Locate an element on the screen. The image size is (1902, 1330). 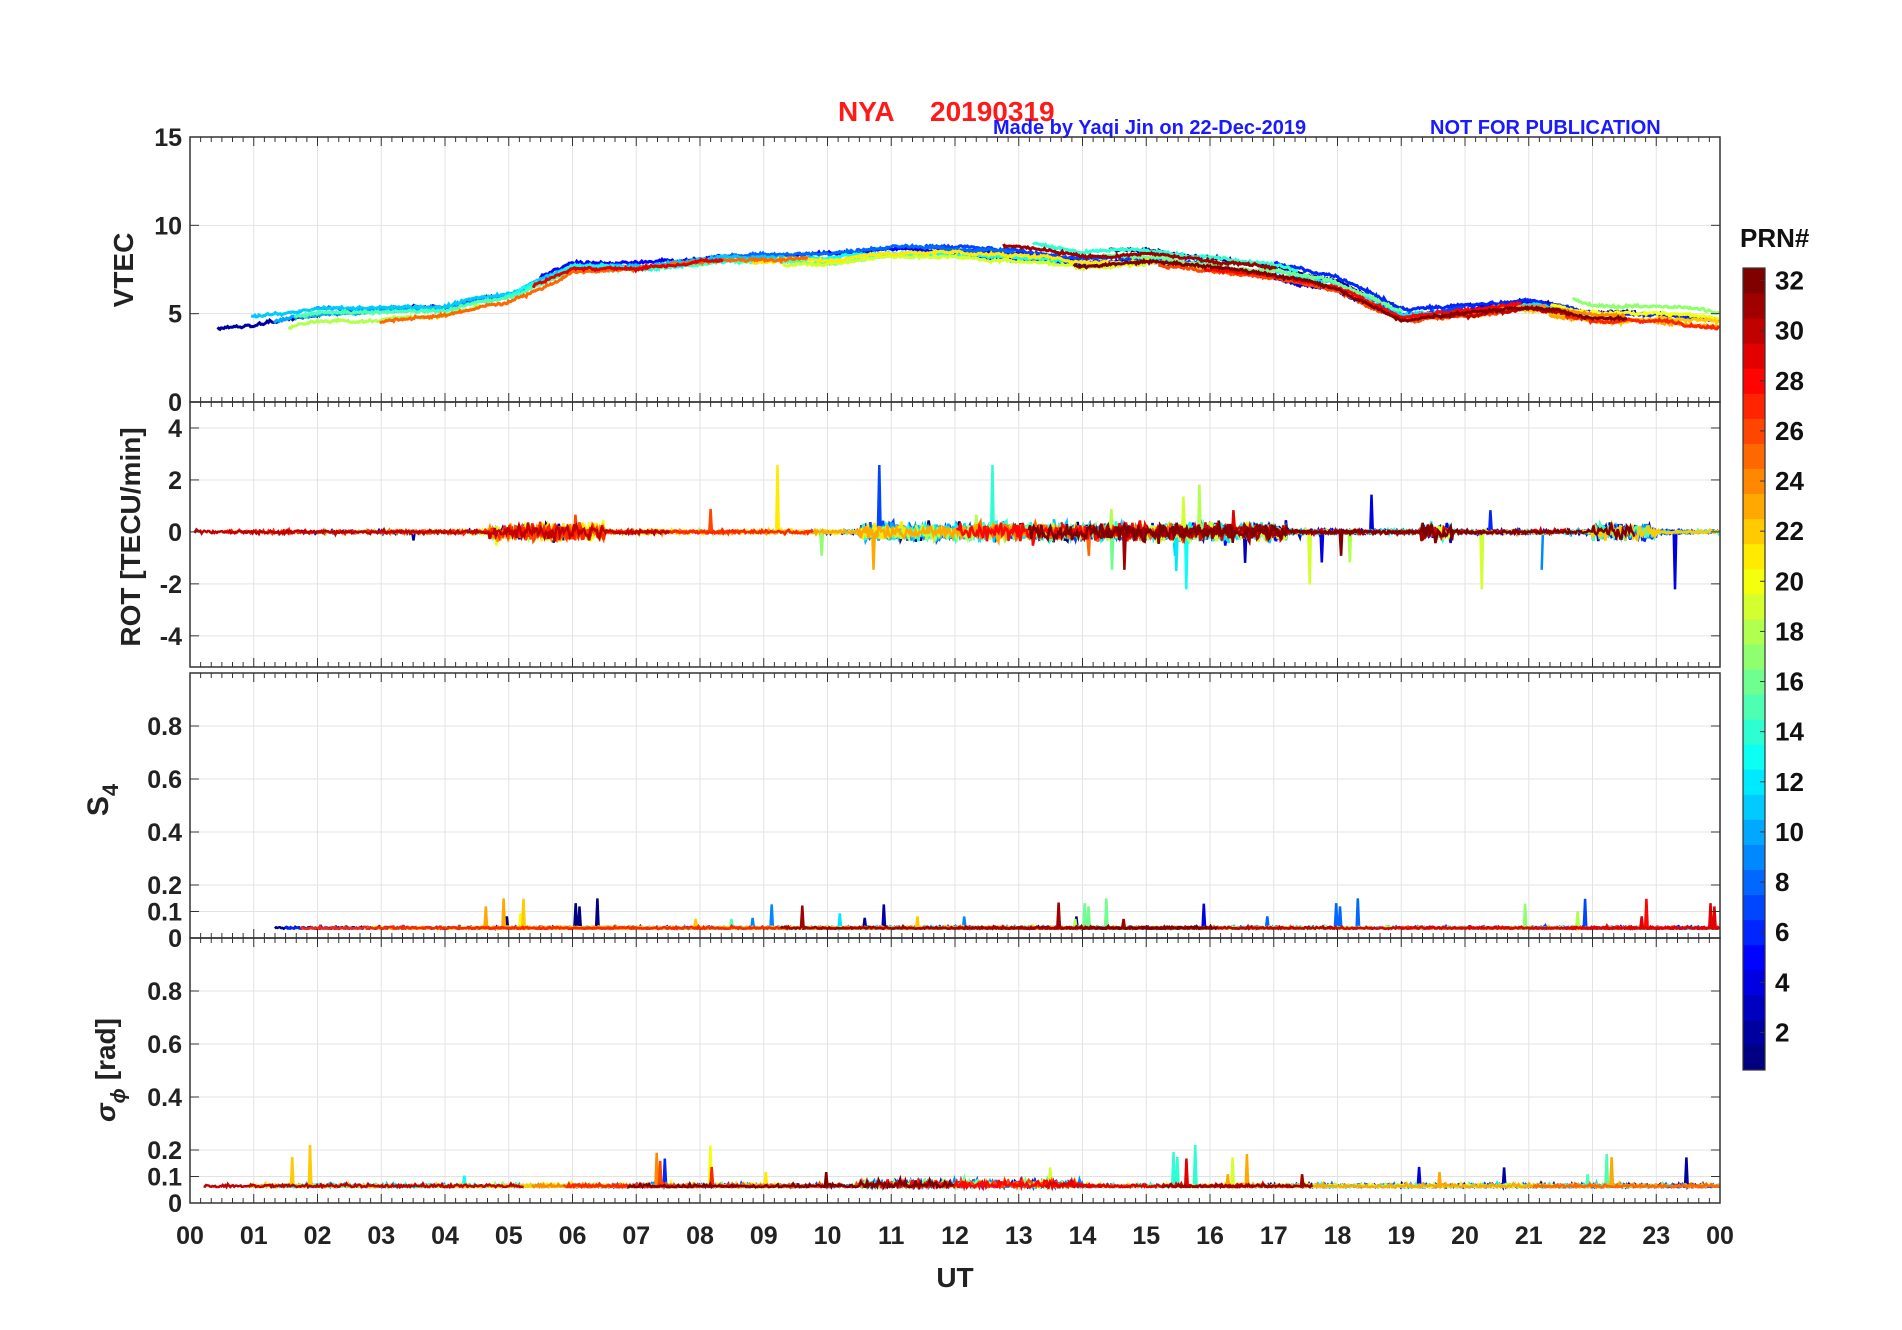
x-tick-label: 15 is located at coordinates (1146, 1236).